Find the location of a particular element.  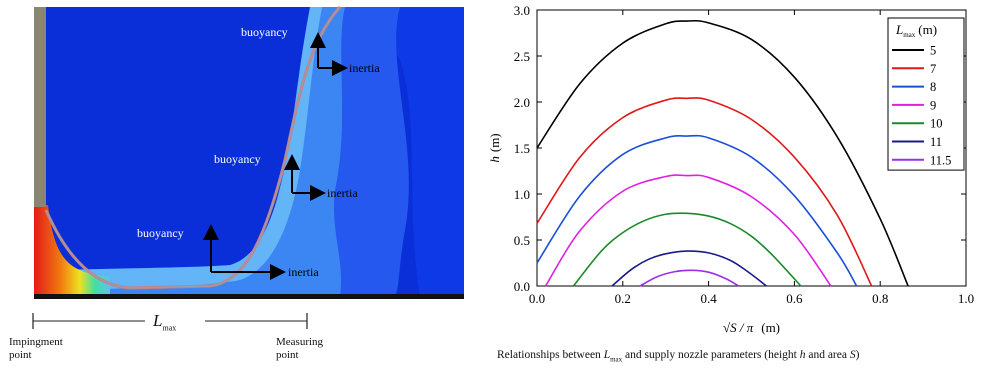

x-tick-label: 0.0 is located at coordinates (537, 298).